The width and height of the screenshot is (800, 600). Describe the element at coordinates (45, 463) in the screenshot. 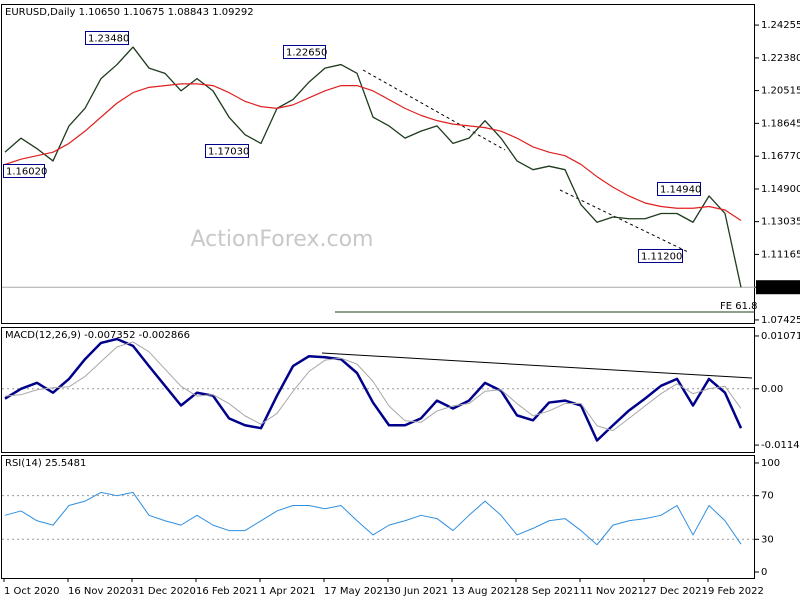

I see `panel-title: RSI(14) 25.5481` at that location.